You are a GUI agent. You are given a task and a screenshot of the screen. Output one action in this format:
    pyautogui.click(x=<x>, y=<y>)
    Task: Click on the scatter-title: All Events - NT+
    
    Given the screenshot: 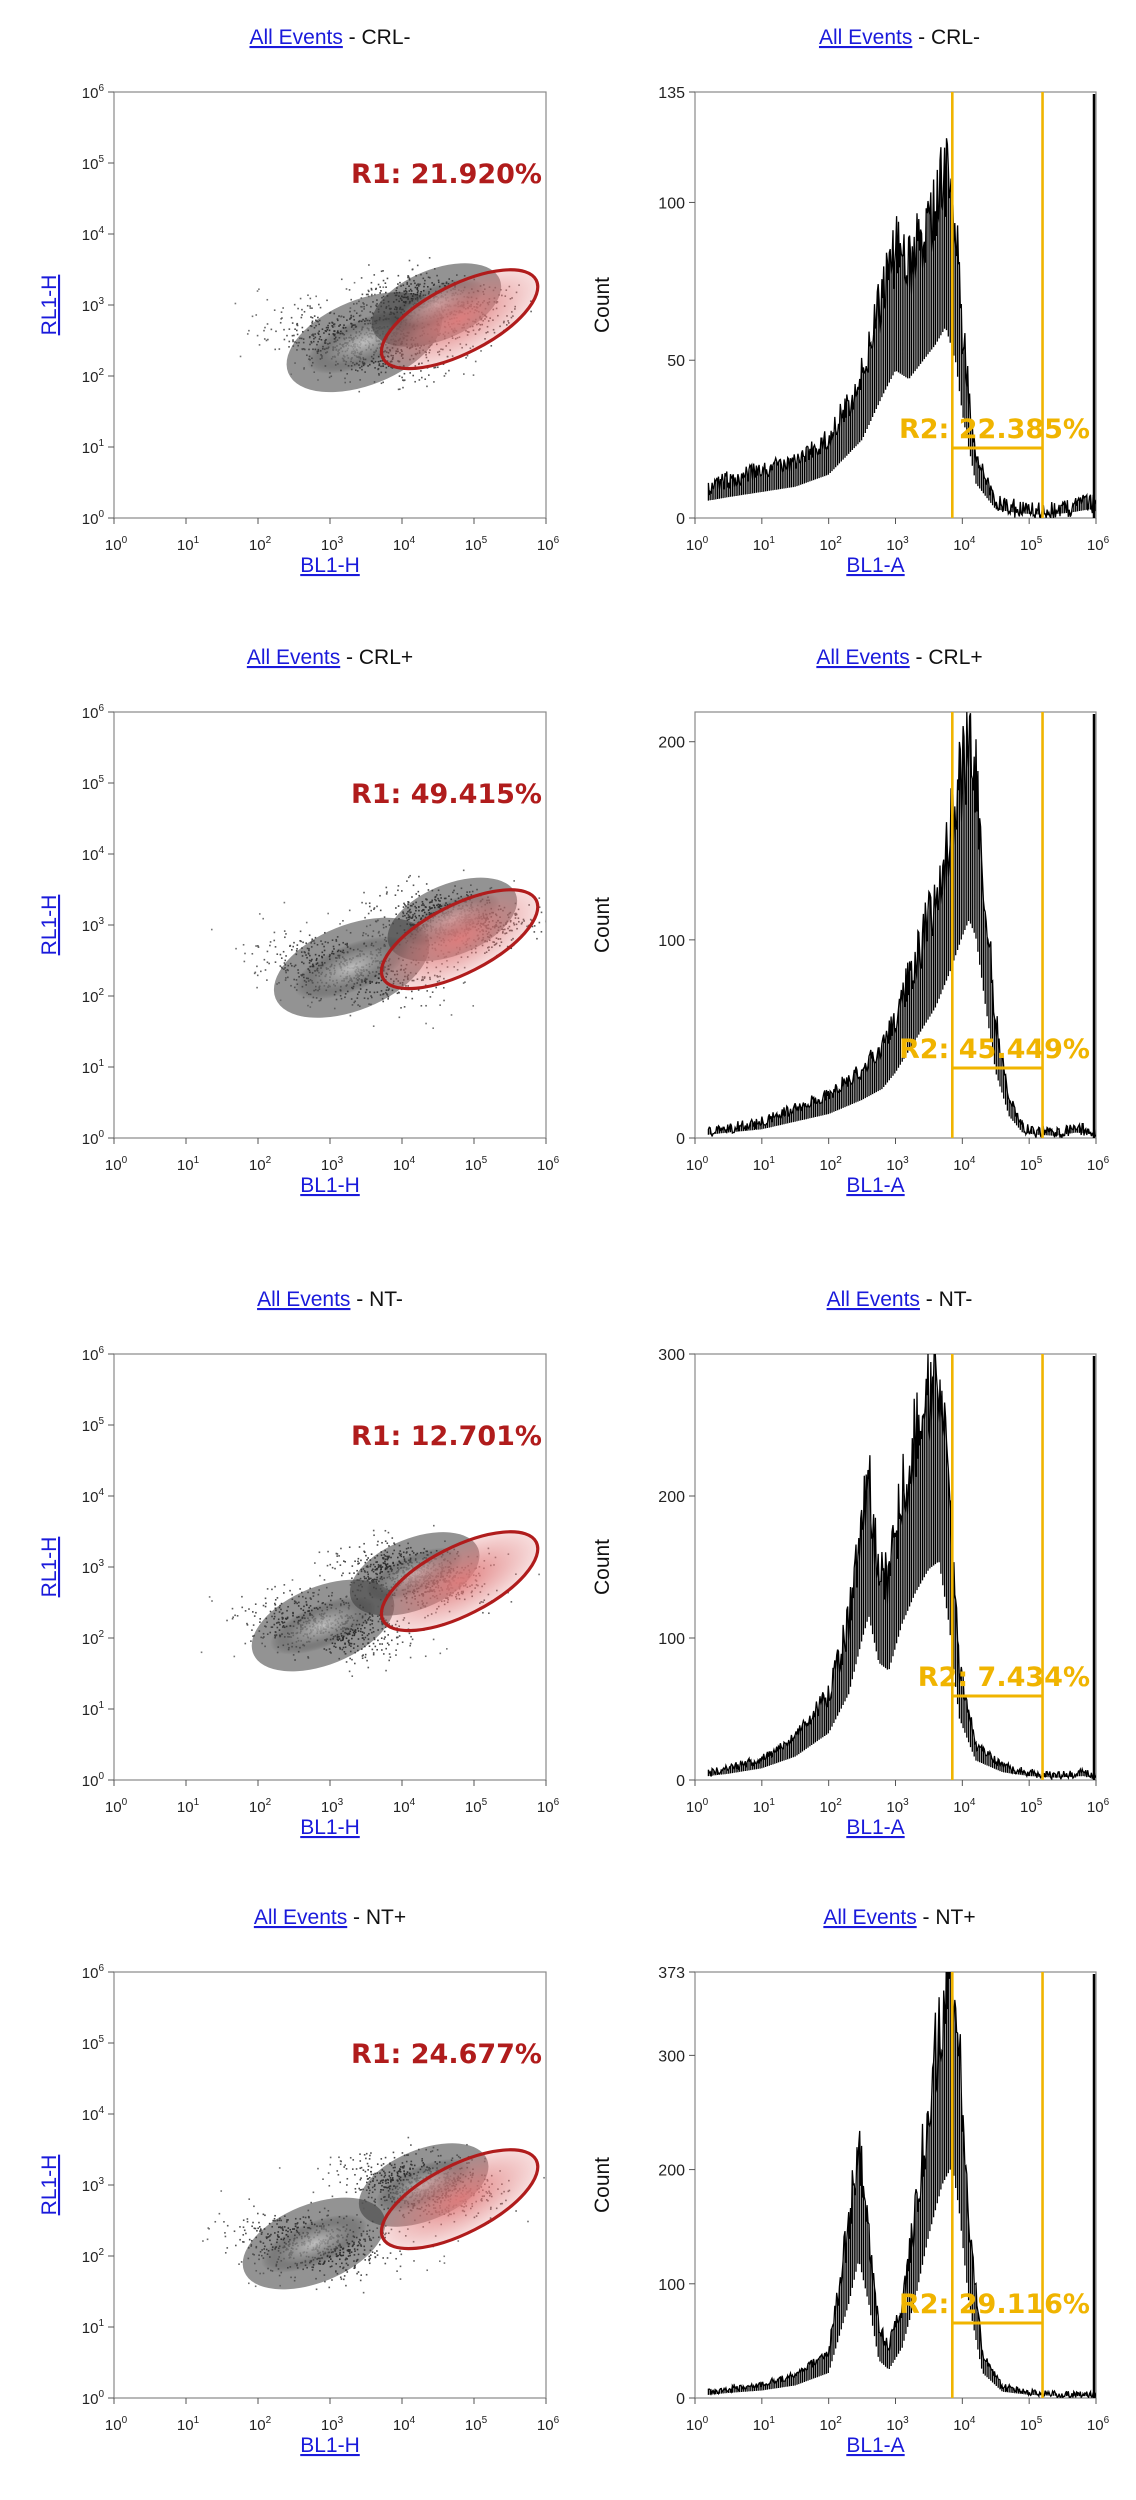 What is the action you would take?
    pyautogui.click(x=330, y=1917)
    